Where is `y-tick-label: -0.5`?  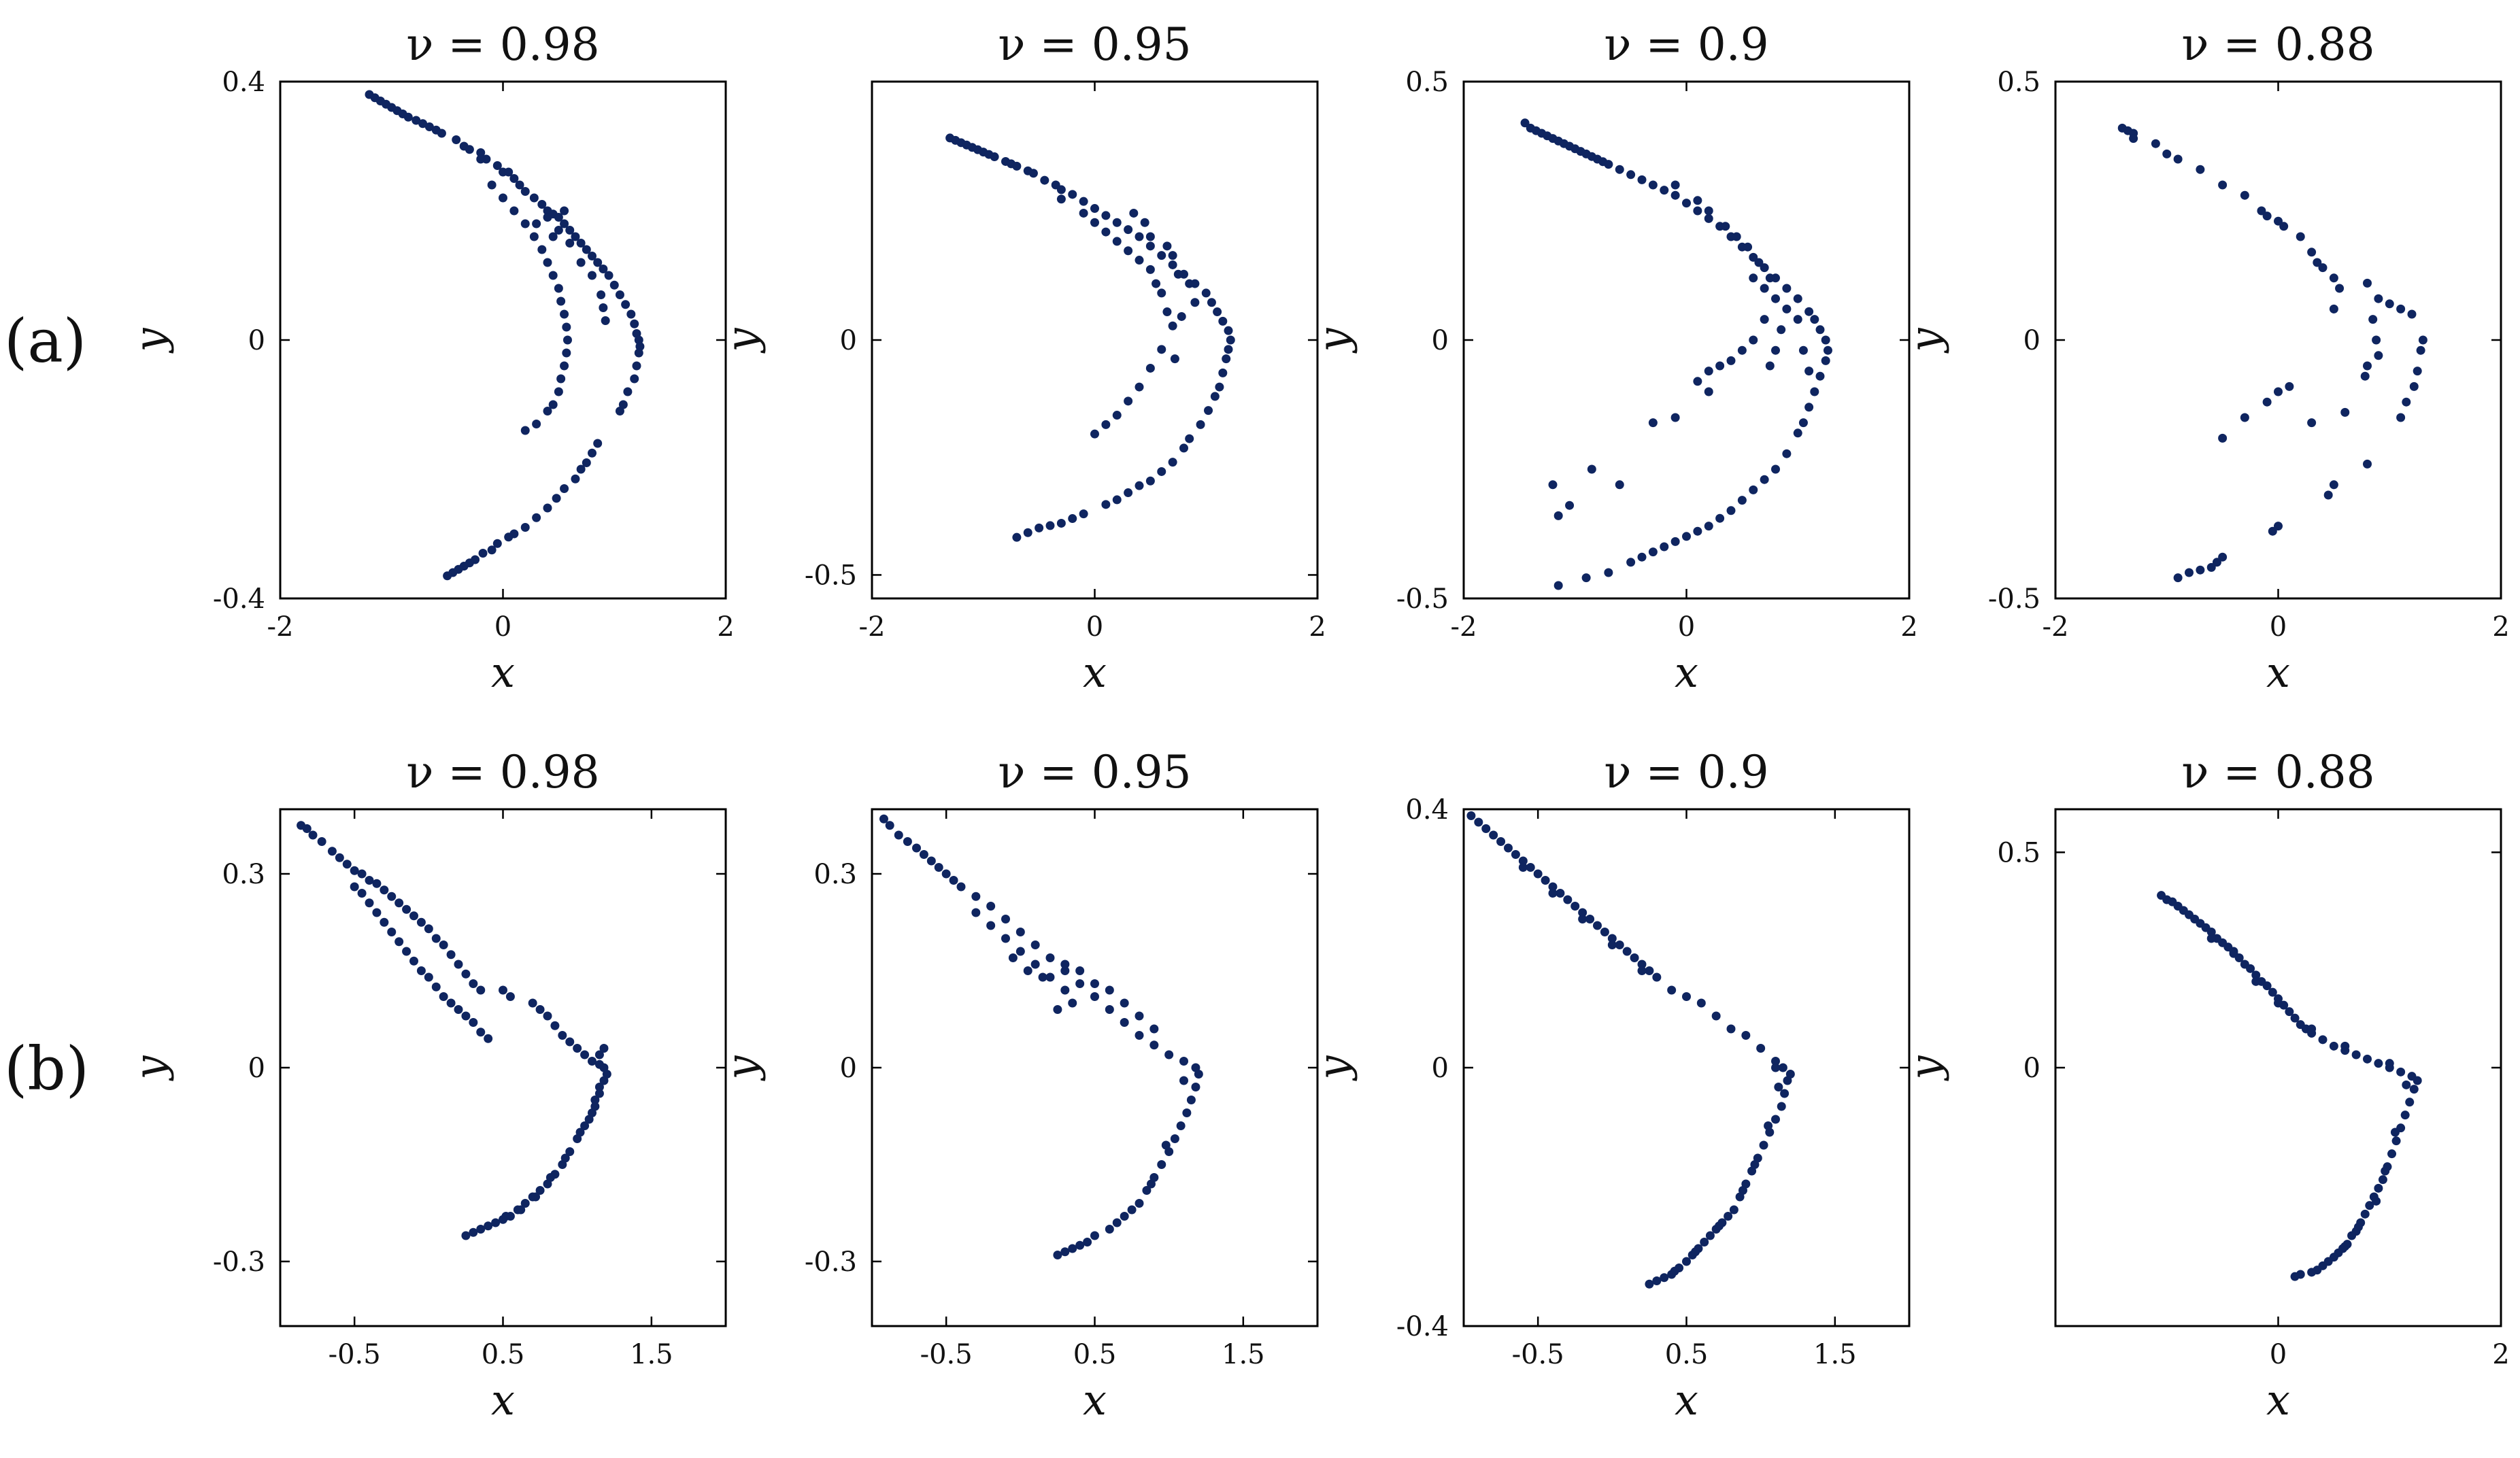 y-tick-label: -0.5 is located at coordinates (2014, 599).